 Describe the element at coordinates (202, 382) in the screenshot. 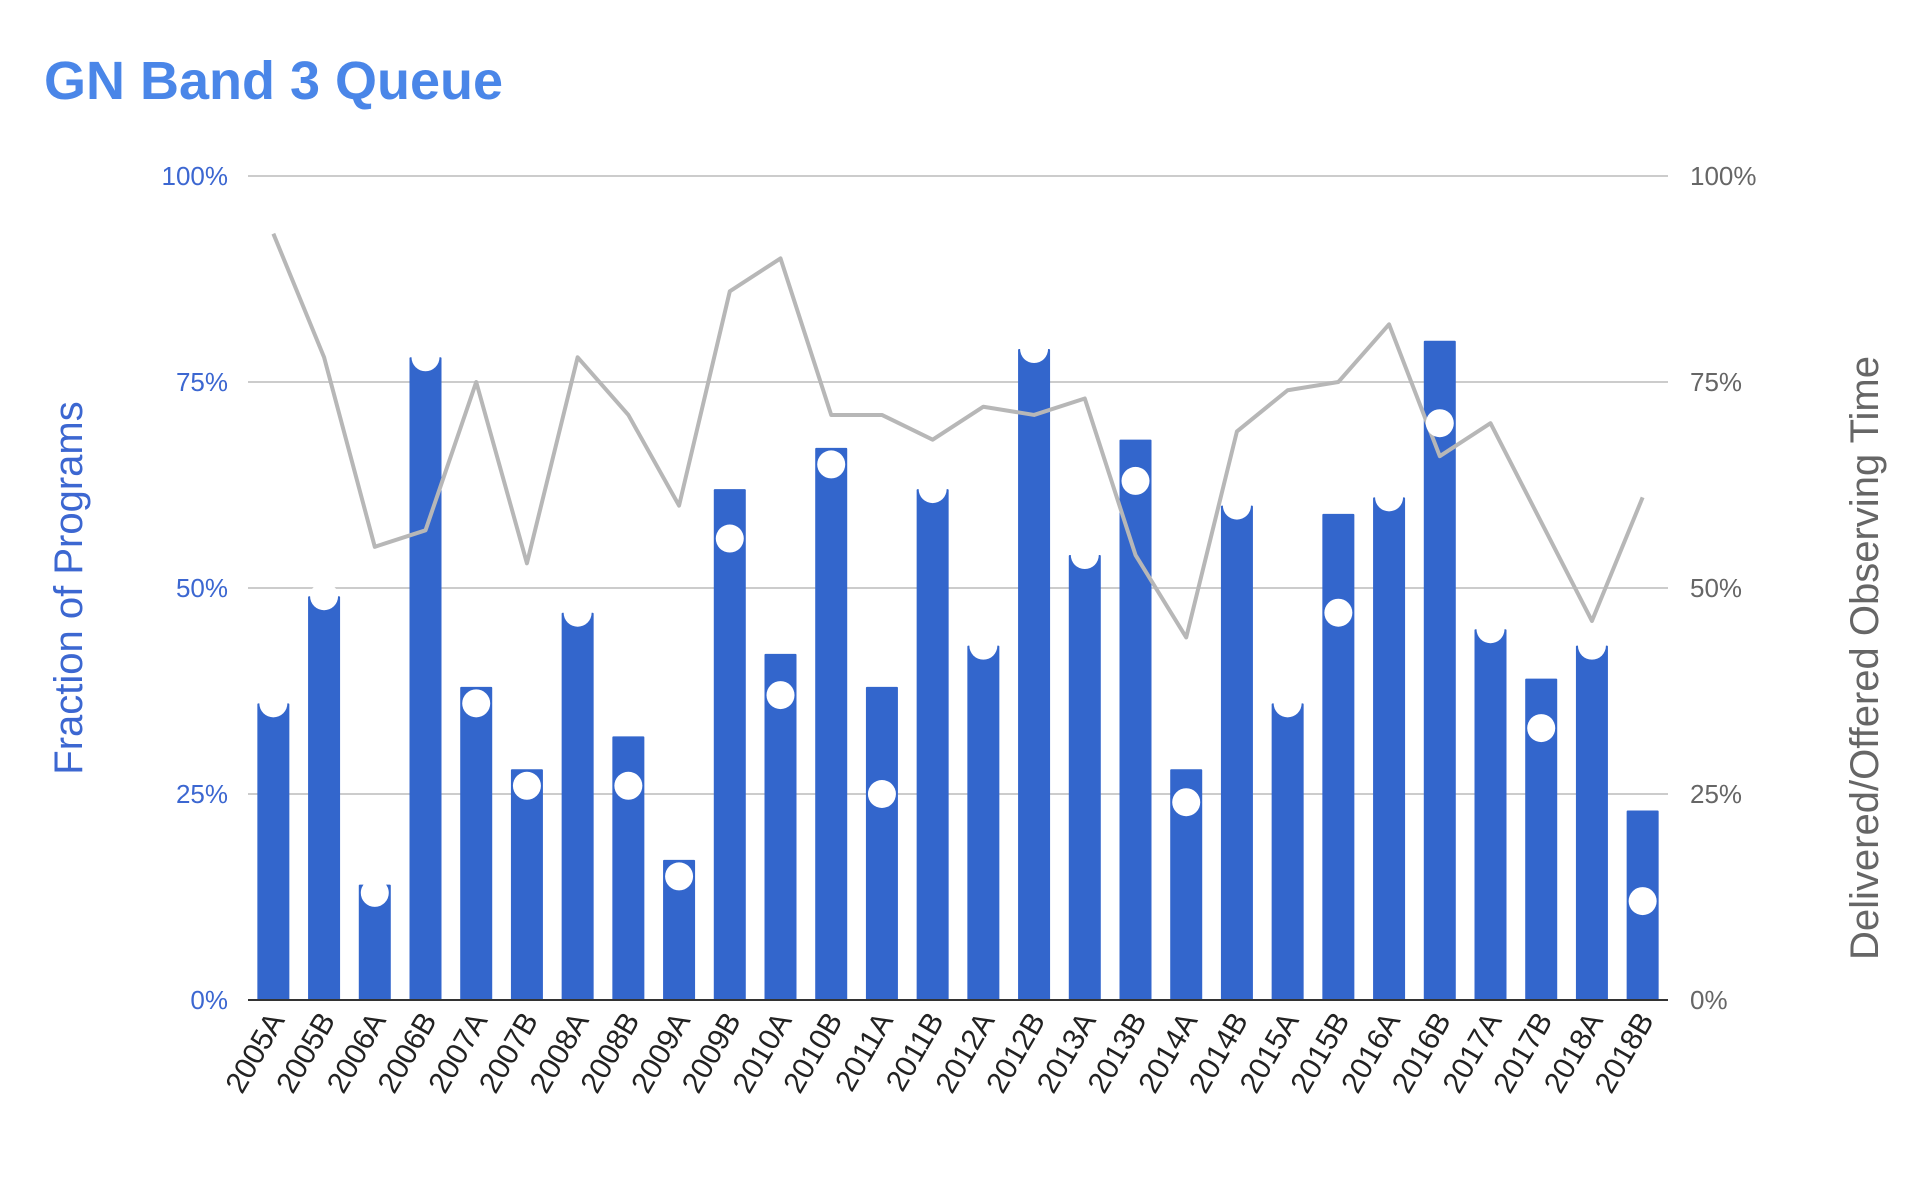

I see `y-tick-label: 75%` at that location.